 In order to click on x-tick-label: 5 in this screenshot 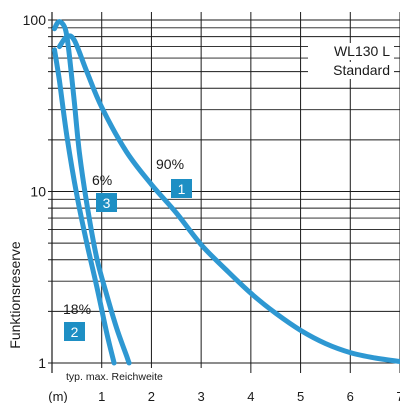, I will do `click(300, 396)`.